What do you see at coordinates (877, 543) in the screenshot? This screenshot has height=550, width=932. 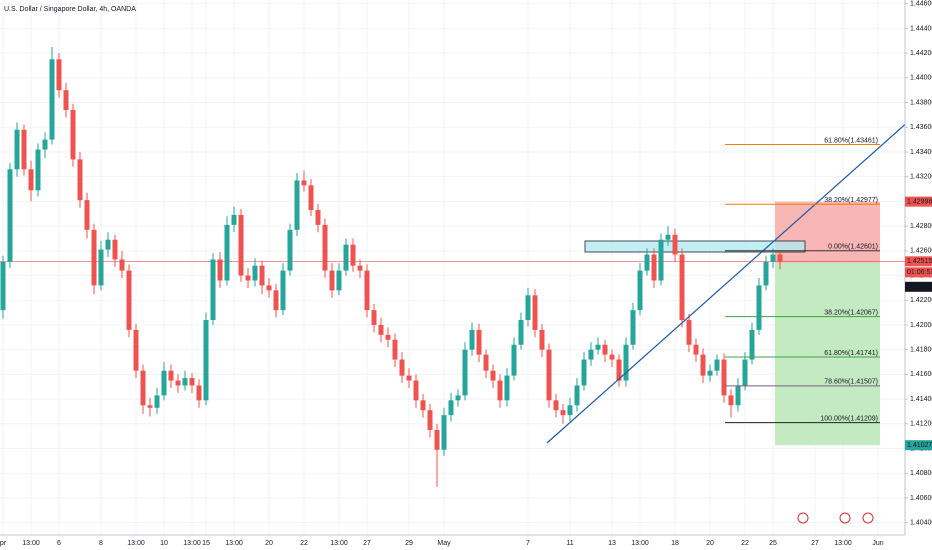 I see `x-tick-label: Jun` at bounding box center [877, 543].